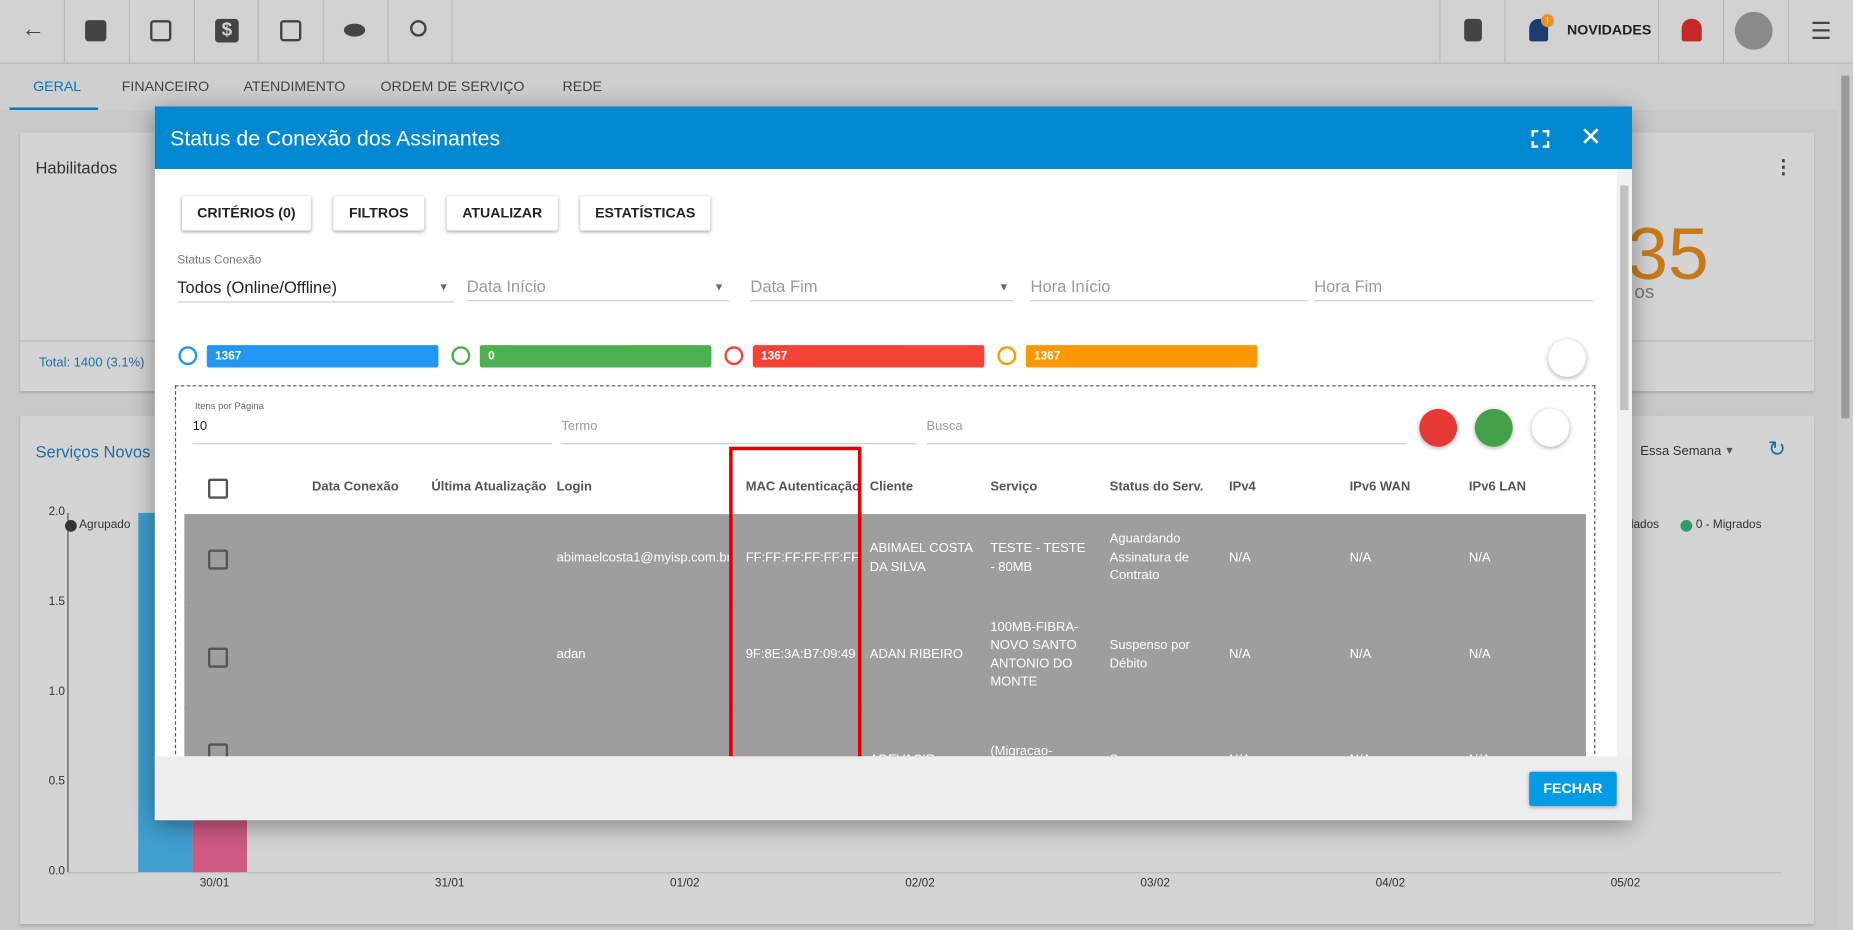  I want to click on modal-scrollbar, so click(1624, 462).